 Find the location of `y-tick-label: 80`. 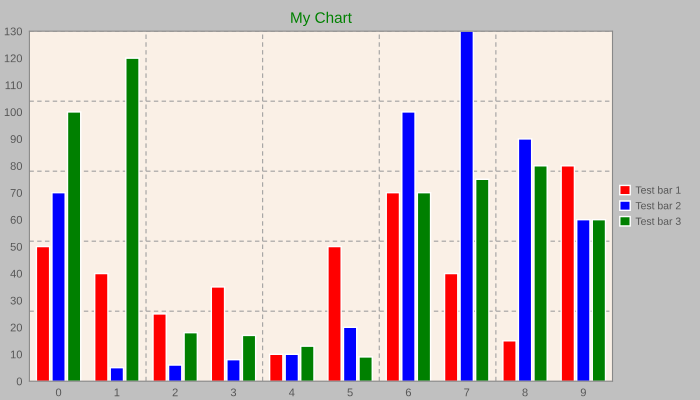

y-tick-label: 80 is located at coordinates (16, 166).